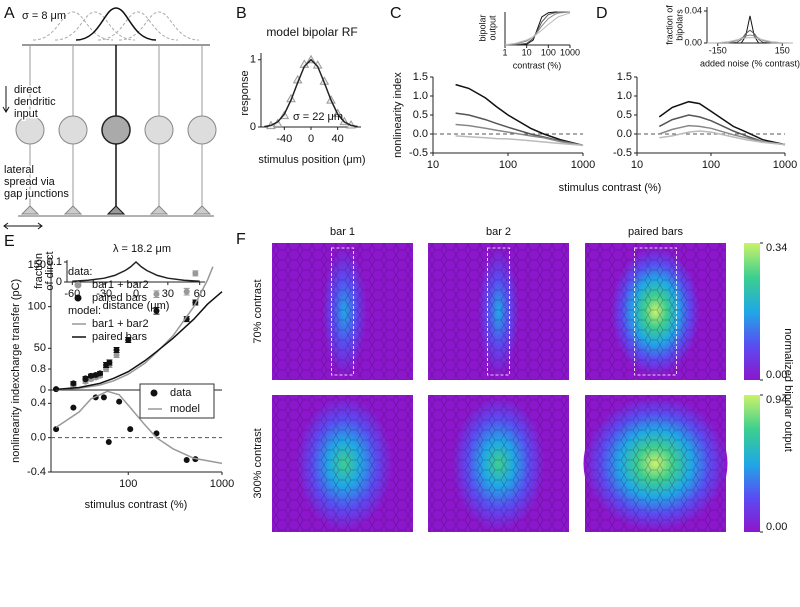 This screenshot has height=607, width=800. Describe the element at coordinates (80, 272) in the screenshot. I see `legend-title: data:` at that location.